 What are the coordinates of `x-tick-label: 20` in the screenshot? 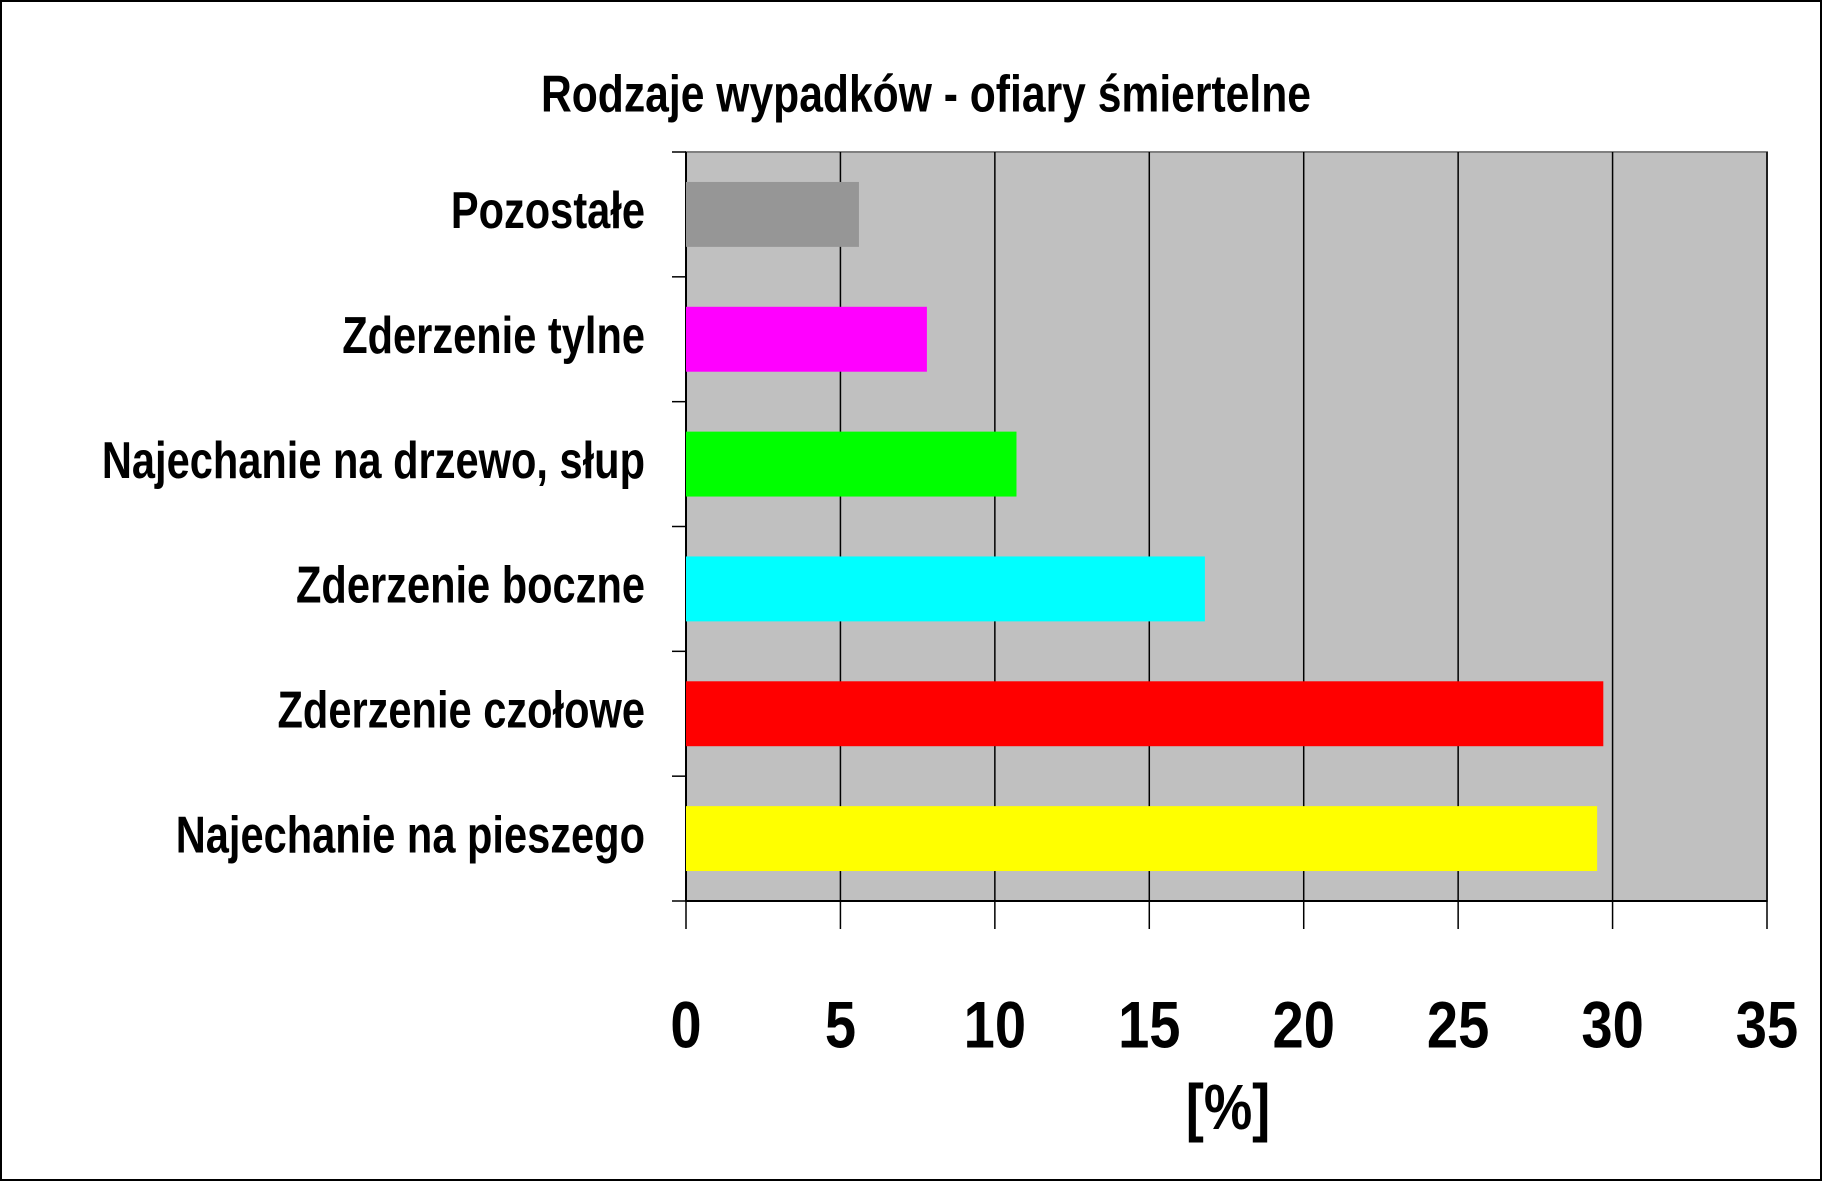 It's located at (1304, 1024).